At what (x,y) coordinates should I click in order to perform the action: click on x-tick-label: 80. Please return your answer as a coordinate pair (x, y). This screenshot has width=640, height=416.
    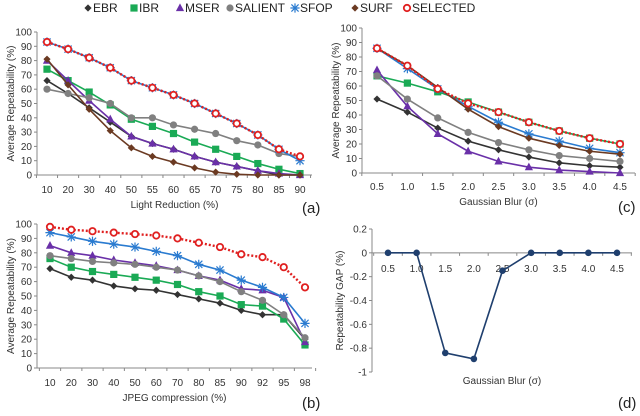
    Looking at the image, I should click on (258, 190).